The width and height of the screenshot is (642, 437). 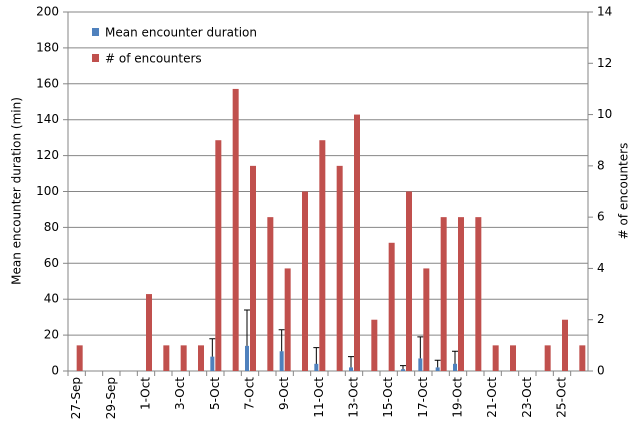 I want to click on x-tick-label: 9-Oct, so click(x=284, y=393).